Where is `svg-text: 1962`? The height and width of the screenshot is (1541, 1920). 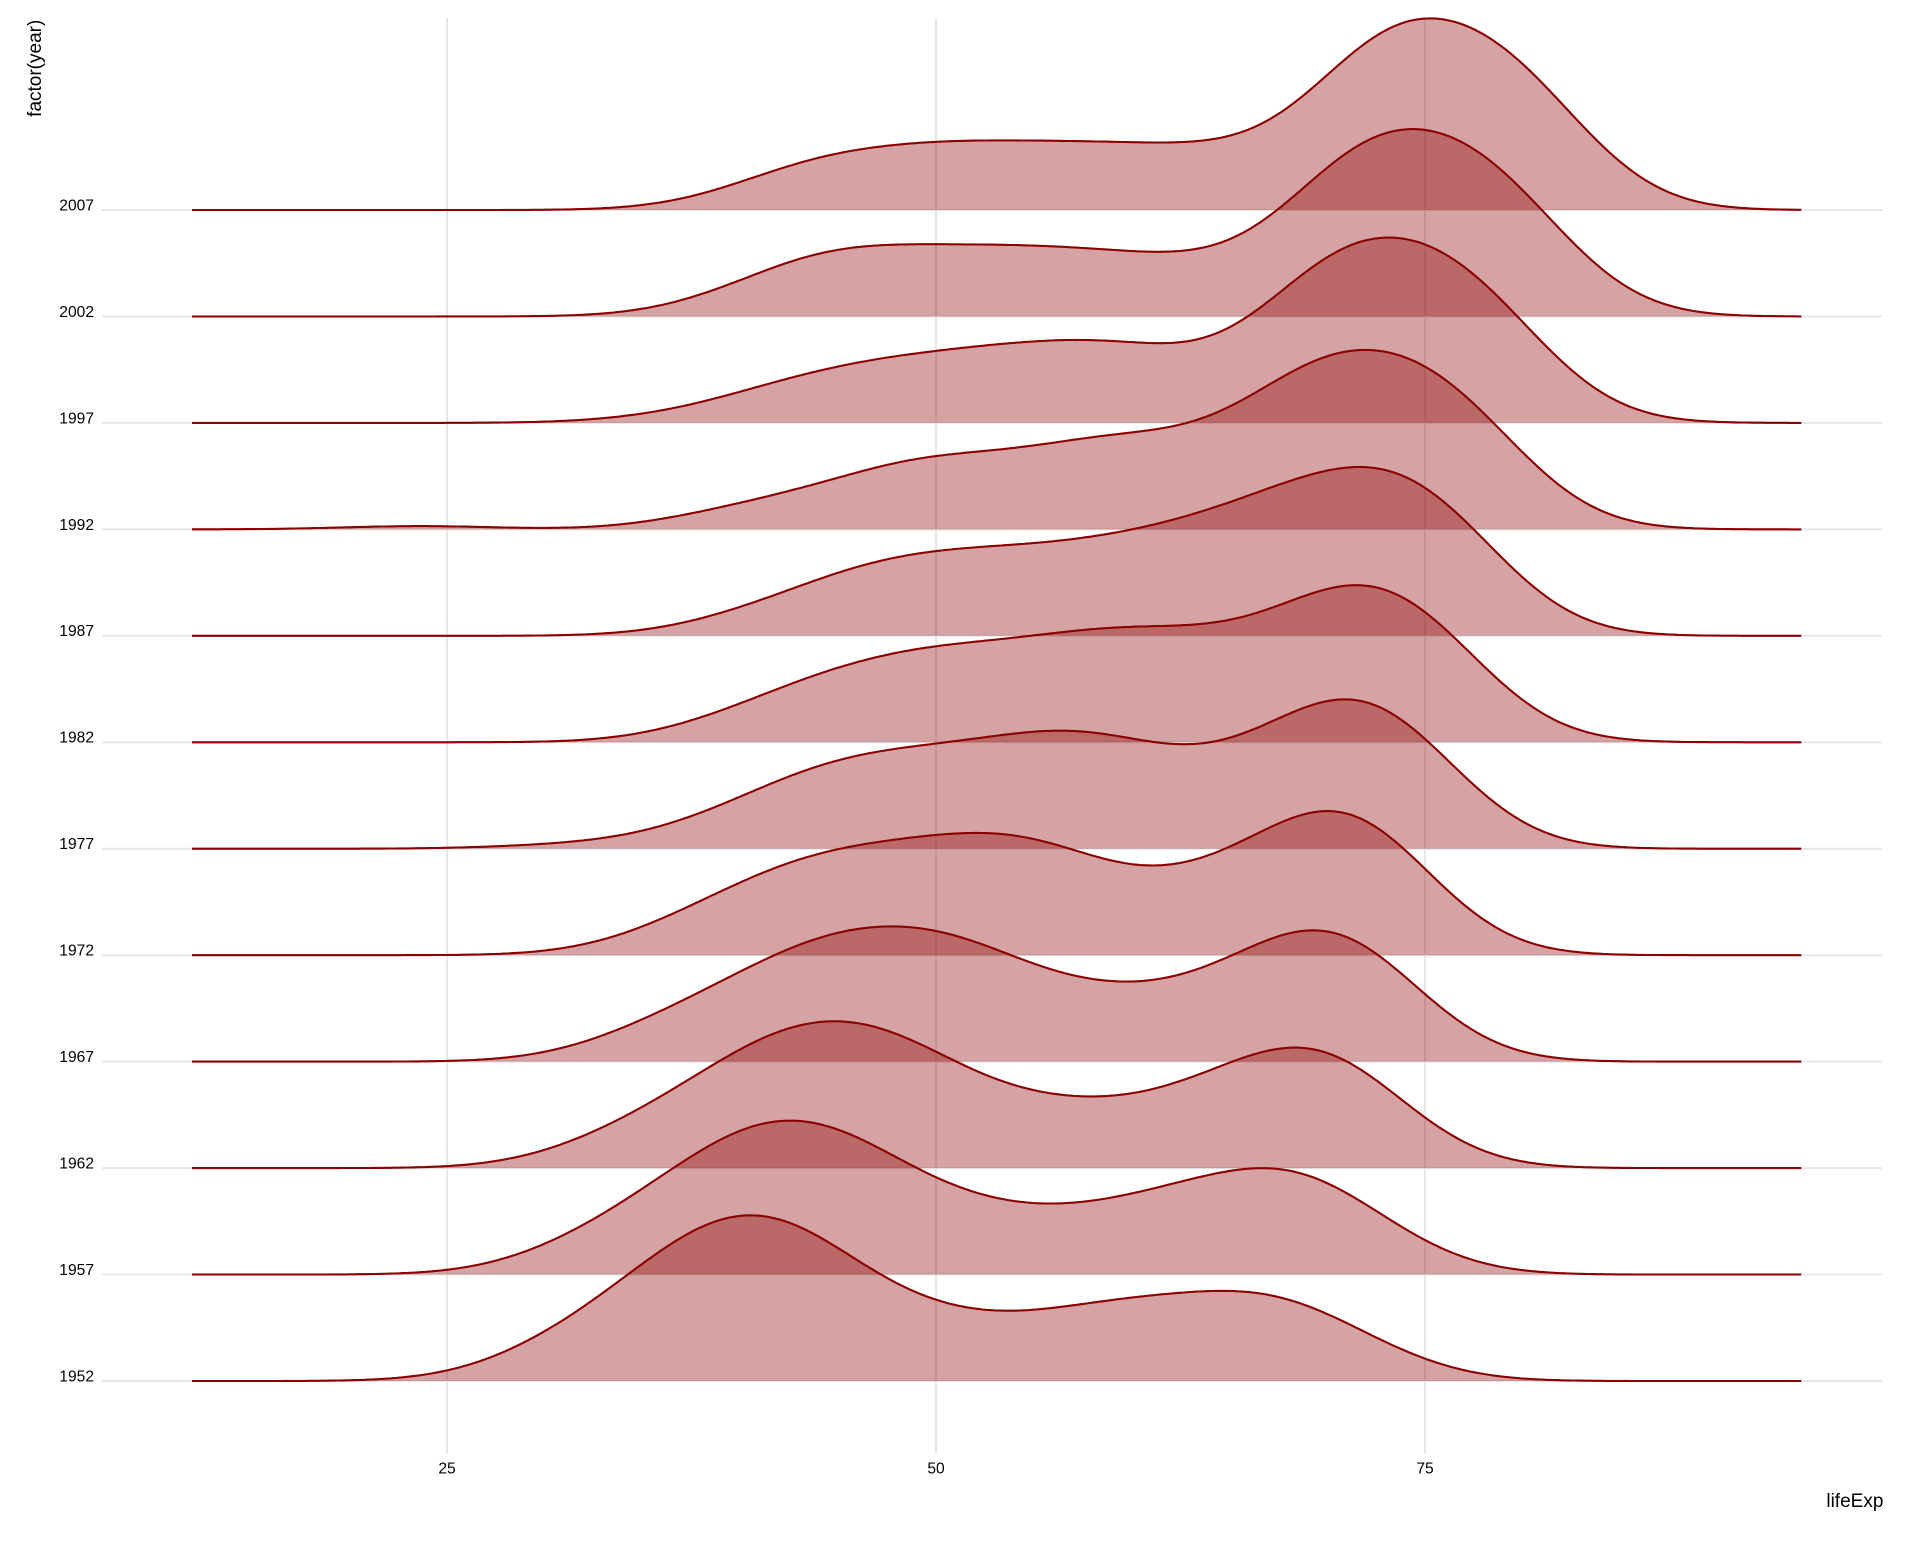 svg-text: 1962 is located at coordinates (76, 1164).